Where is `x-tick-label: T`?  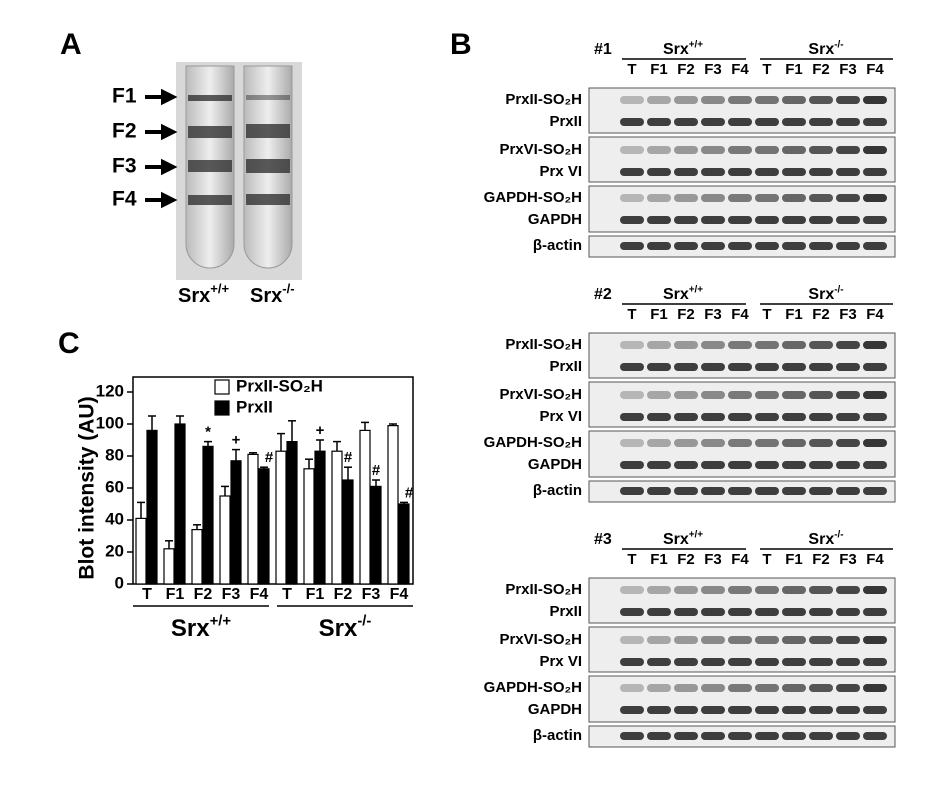
x-tick-label: T is located at coordinates (287, 594).